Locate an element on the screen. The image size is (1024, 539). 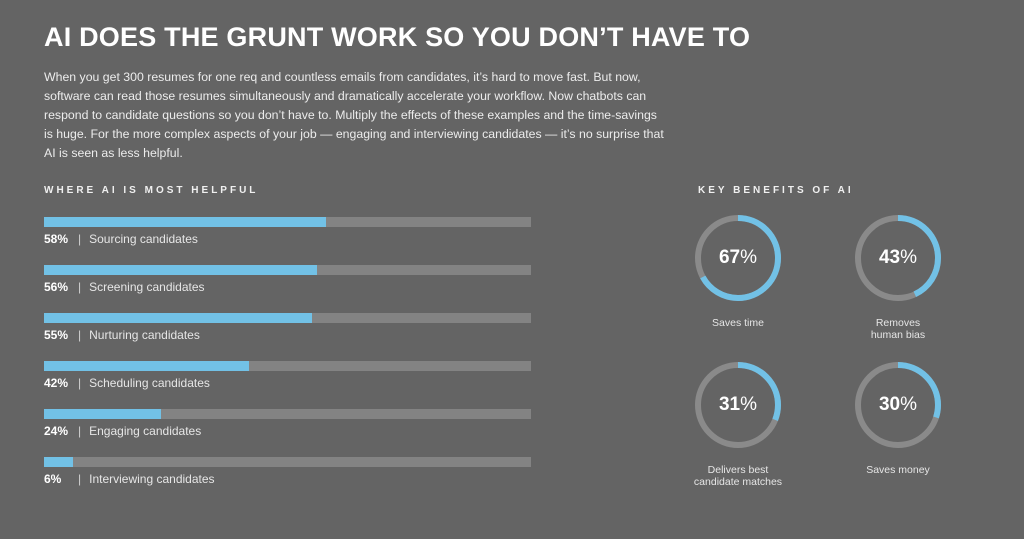
donut-label-line: Removes is located at coordinates (898, 323).